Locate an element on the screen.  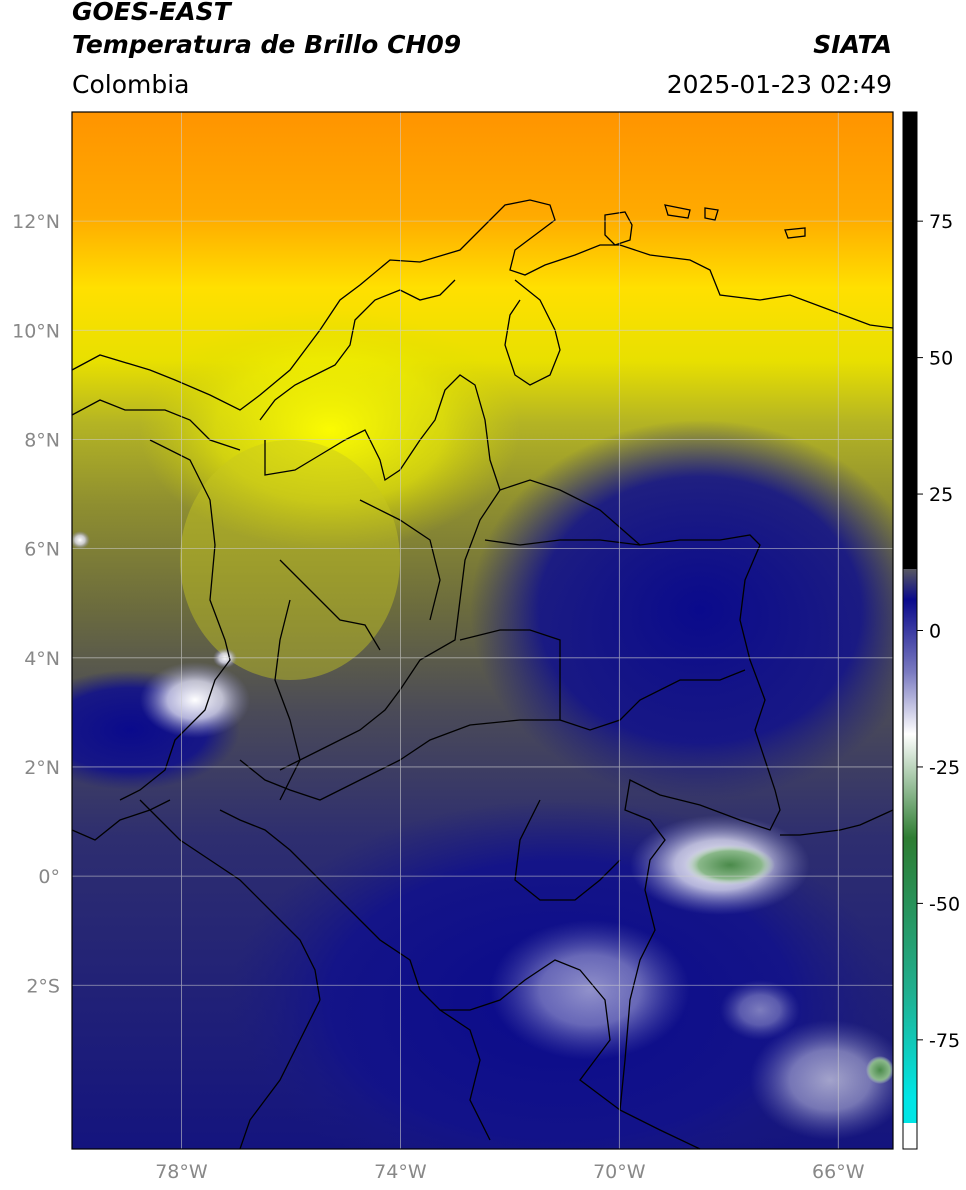
colorbar-tick-label: 0 is located at coordinates (935, 632).